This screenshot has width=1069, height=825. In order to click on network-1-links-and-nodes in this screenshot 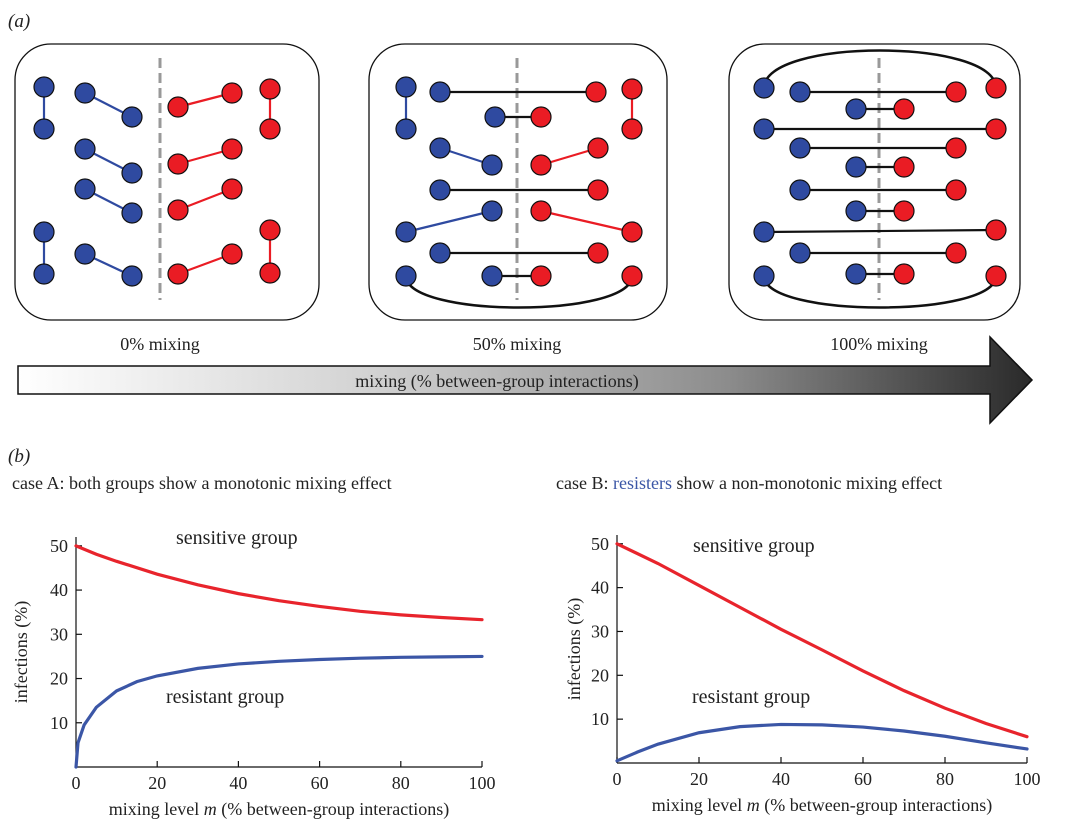, I will do `click(519, 192)`.